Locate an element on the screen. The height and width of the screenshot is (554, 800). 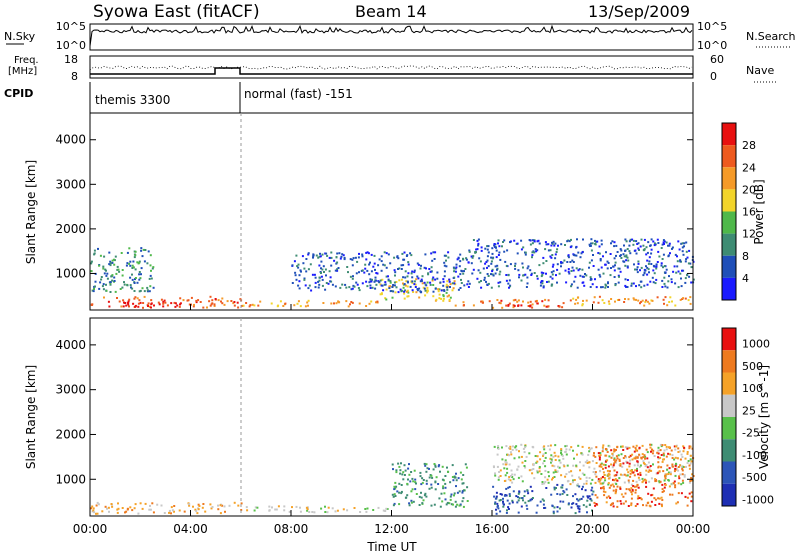
nave-right-label: Nave is located at coordinates (760, 70).